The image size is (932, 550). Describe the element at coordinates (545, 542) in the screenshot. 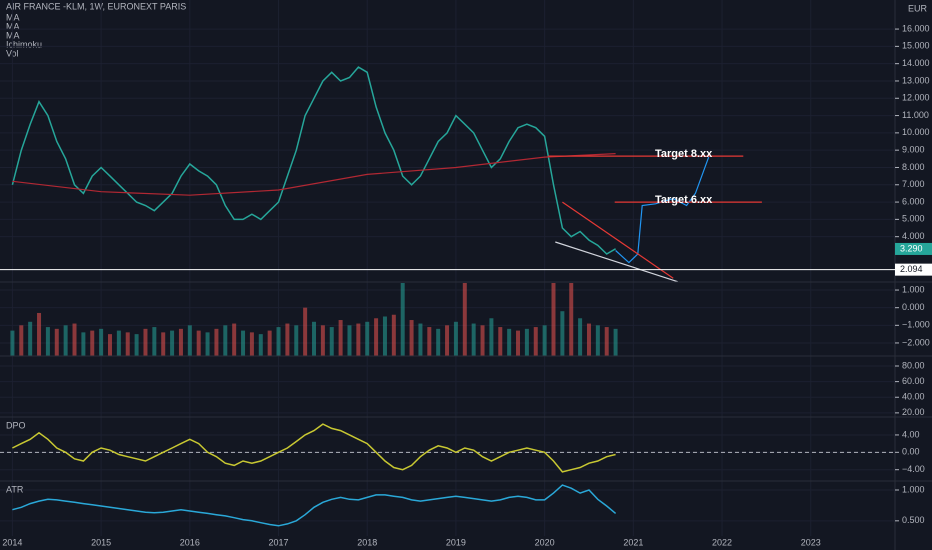

I see `x-tick-label: 2020` at that location.